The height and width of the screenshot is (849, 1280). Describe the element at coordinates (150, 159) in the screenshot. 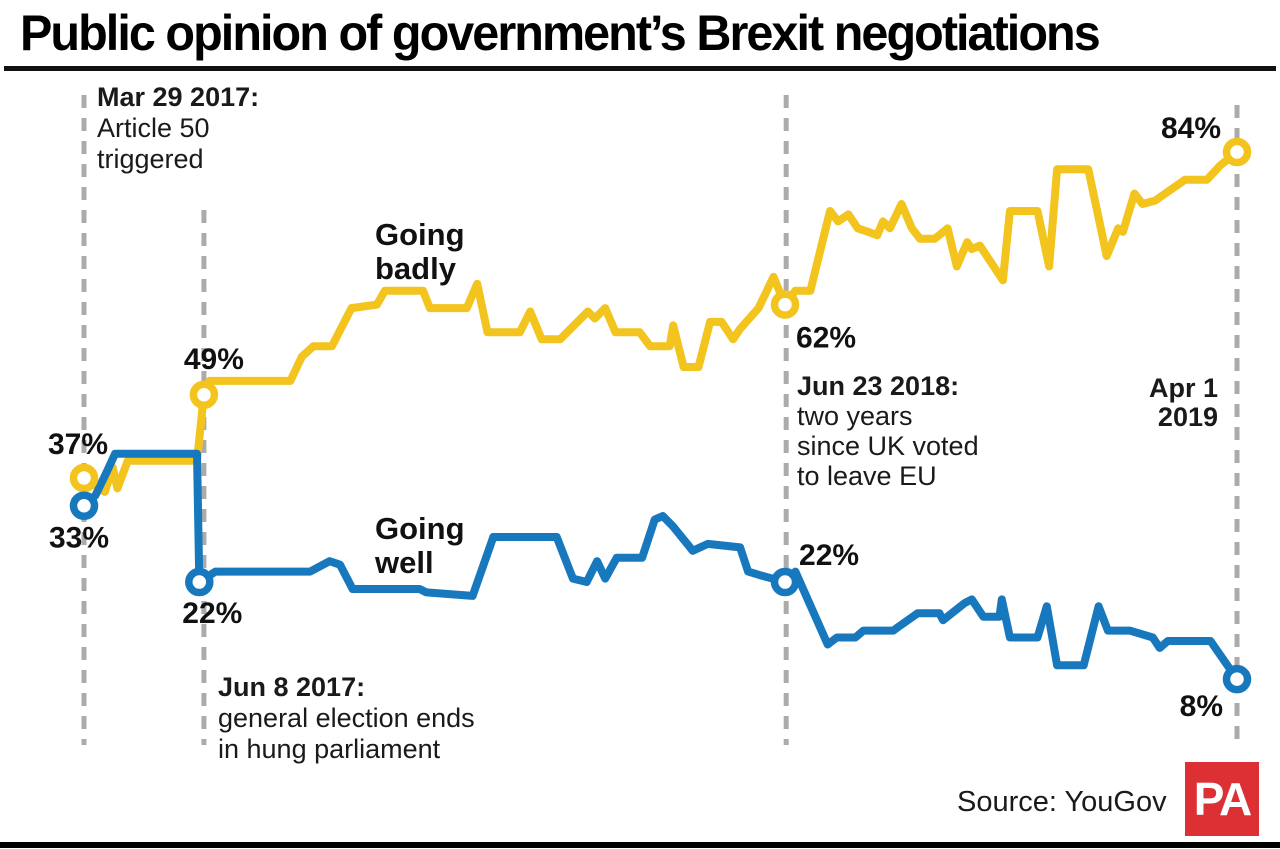

I see `annotation-text-line: triggered` at that location.